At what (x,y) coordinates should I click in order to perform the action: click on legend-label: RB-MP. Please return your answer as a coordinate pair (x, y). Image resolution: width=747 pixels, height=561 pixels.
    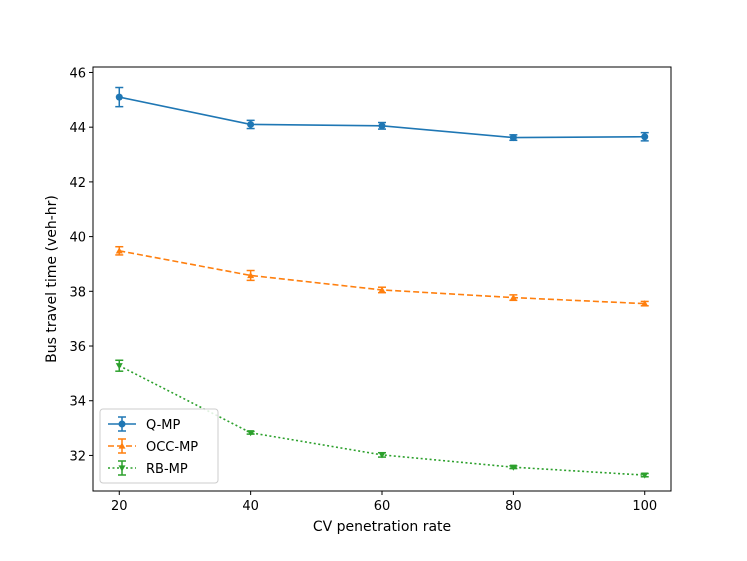
    Looking at the image, I should click on (167, 469).